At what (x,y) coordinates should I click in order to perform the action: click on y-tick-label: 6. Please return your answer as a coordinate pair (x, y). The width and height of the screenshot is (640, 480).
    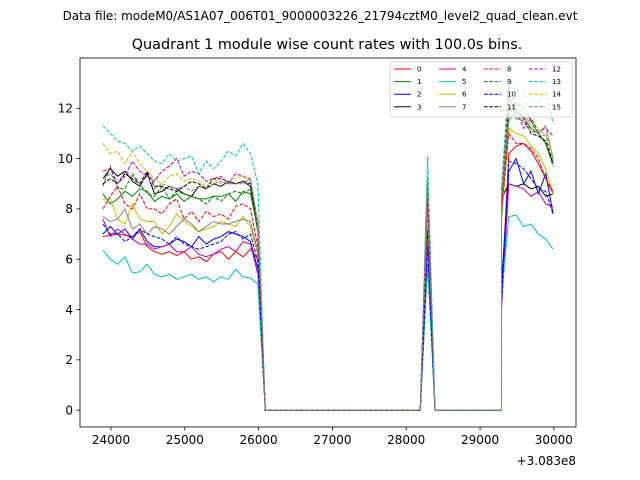
    Looking at the image, I should click on (69, 260).